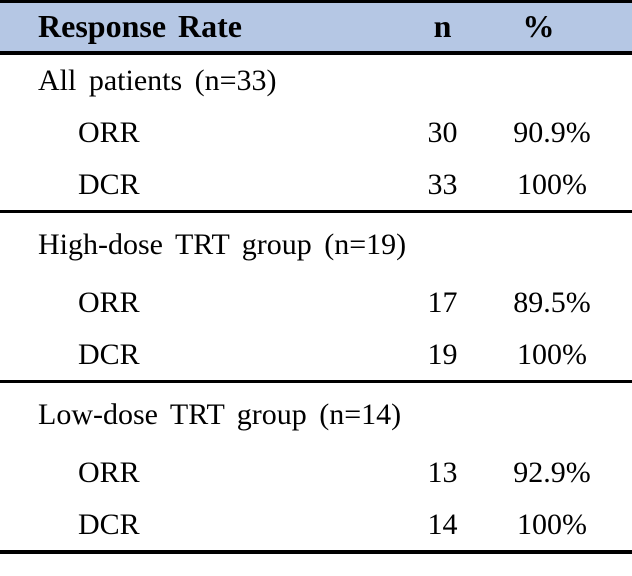 This screenshot has height=576, width=632. I want to click on row-percent-value: 90.9%, so click(552, 132).